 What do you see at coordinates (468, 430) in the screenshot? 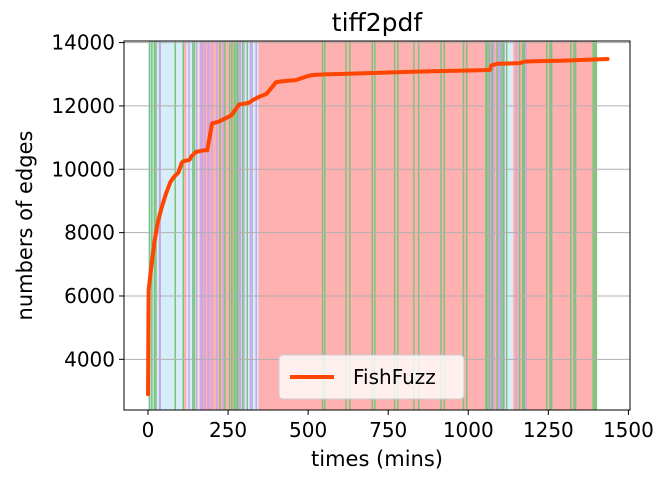
I see `x-tick-label: 1000` at bounding box center [468, 430].